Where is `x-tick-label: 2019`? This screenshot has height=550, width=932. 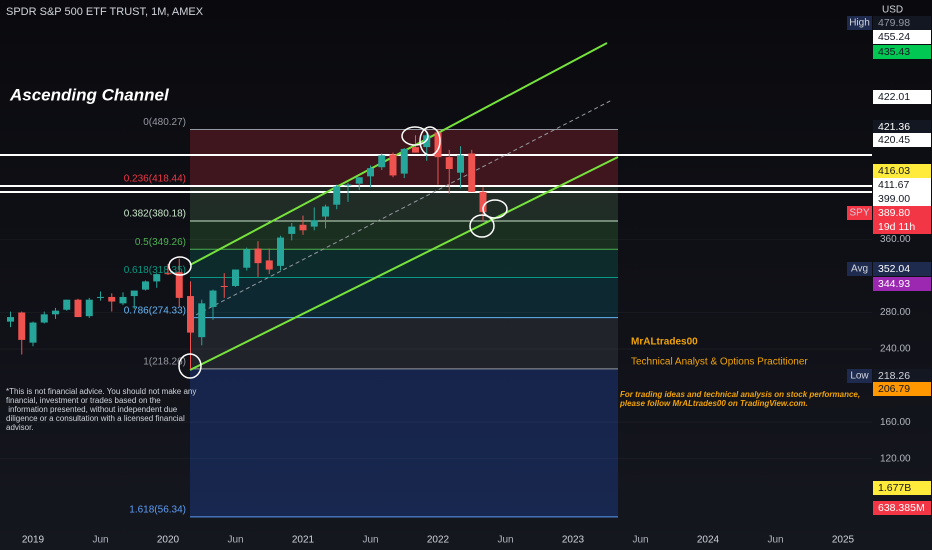 x-tick-label: 2019 is located at coordinates (33, 540).